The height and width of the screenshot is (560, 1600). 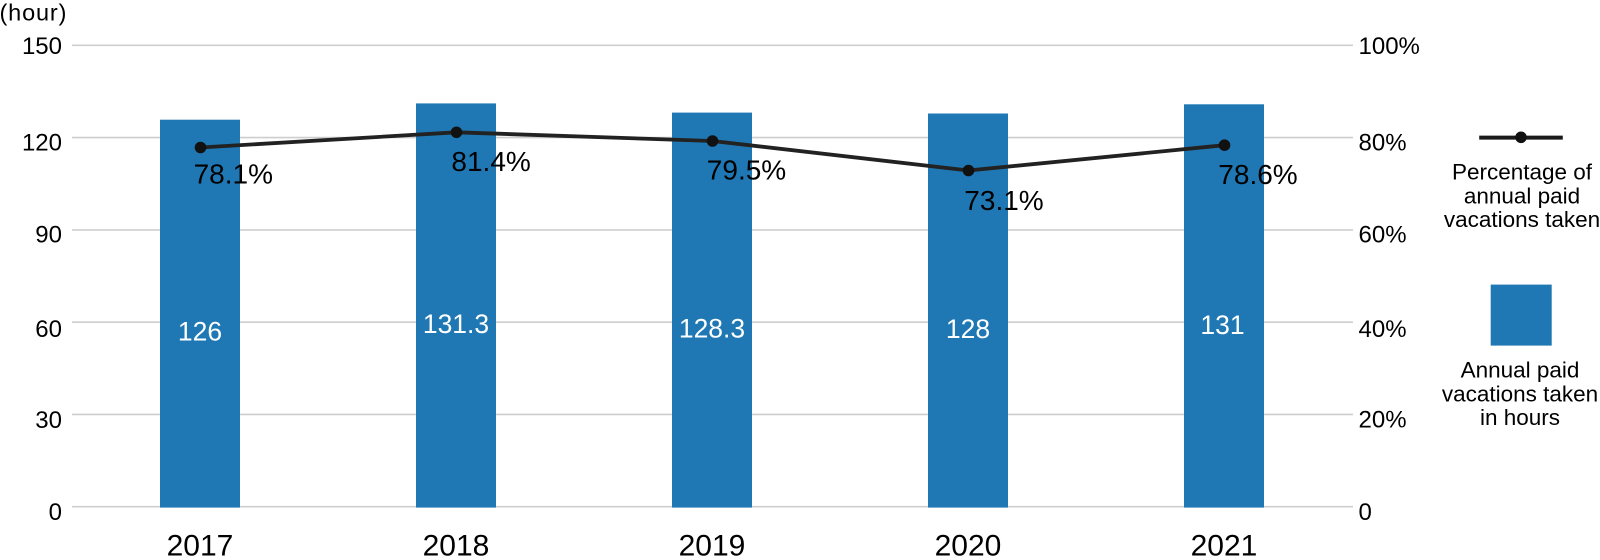 What do you see at coordinates (1383, 329) in the screenshot?
I see `svg-text: 40%` at bounding box center [1383, 329].